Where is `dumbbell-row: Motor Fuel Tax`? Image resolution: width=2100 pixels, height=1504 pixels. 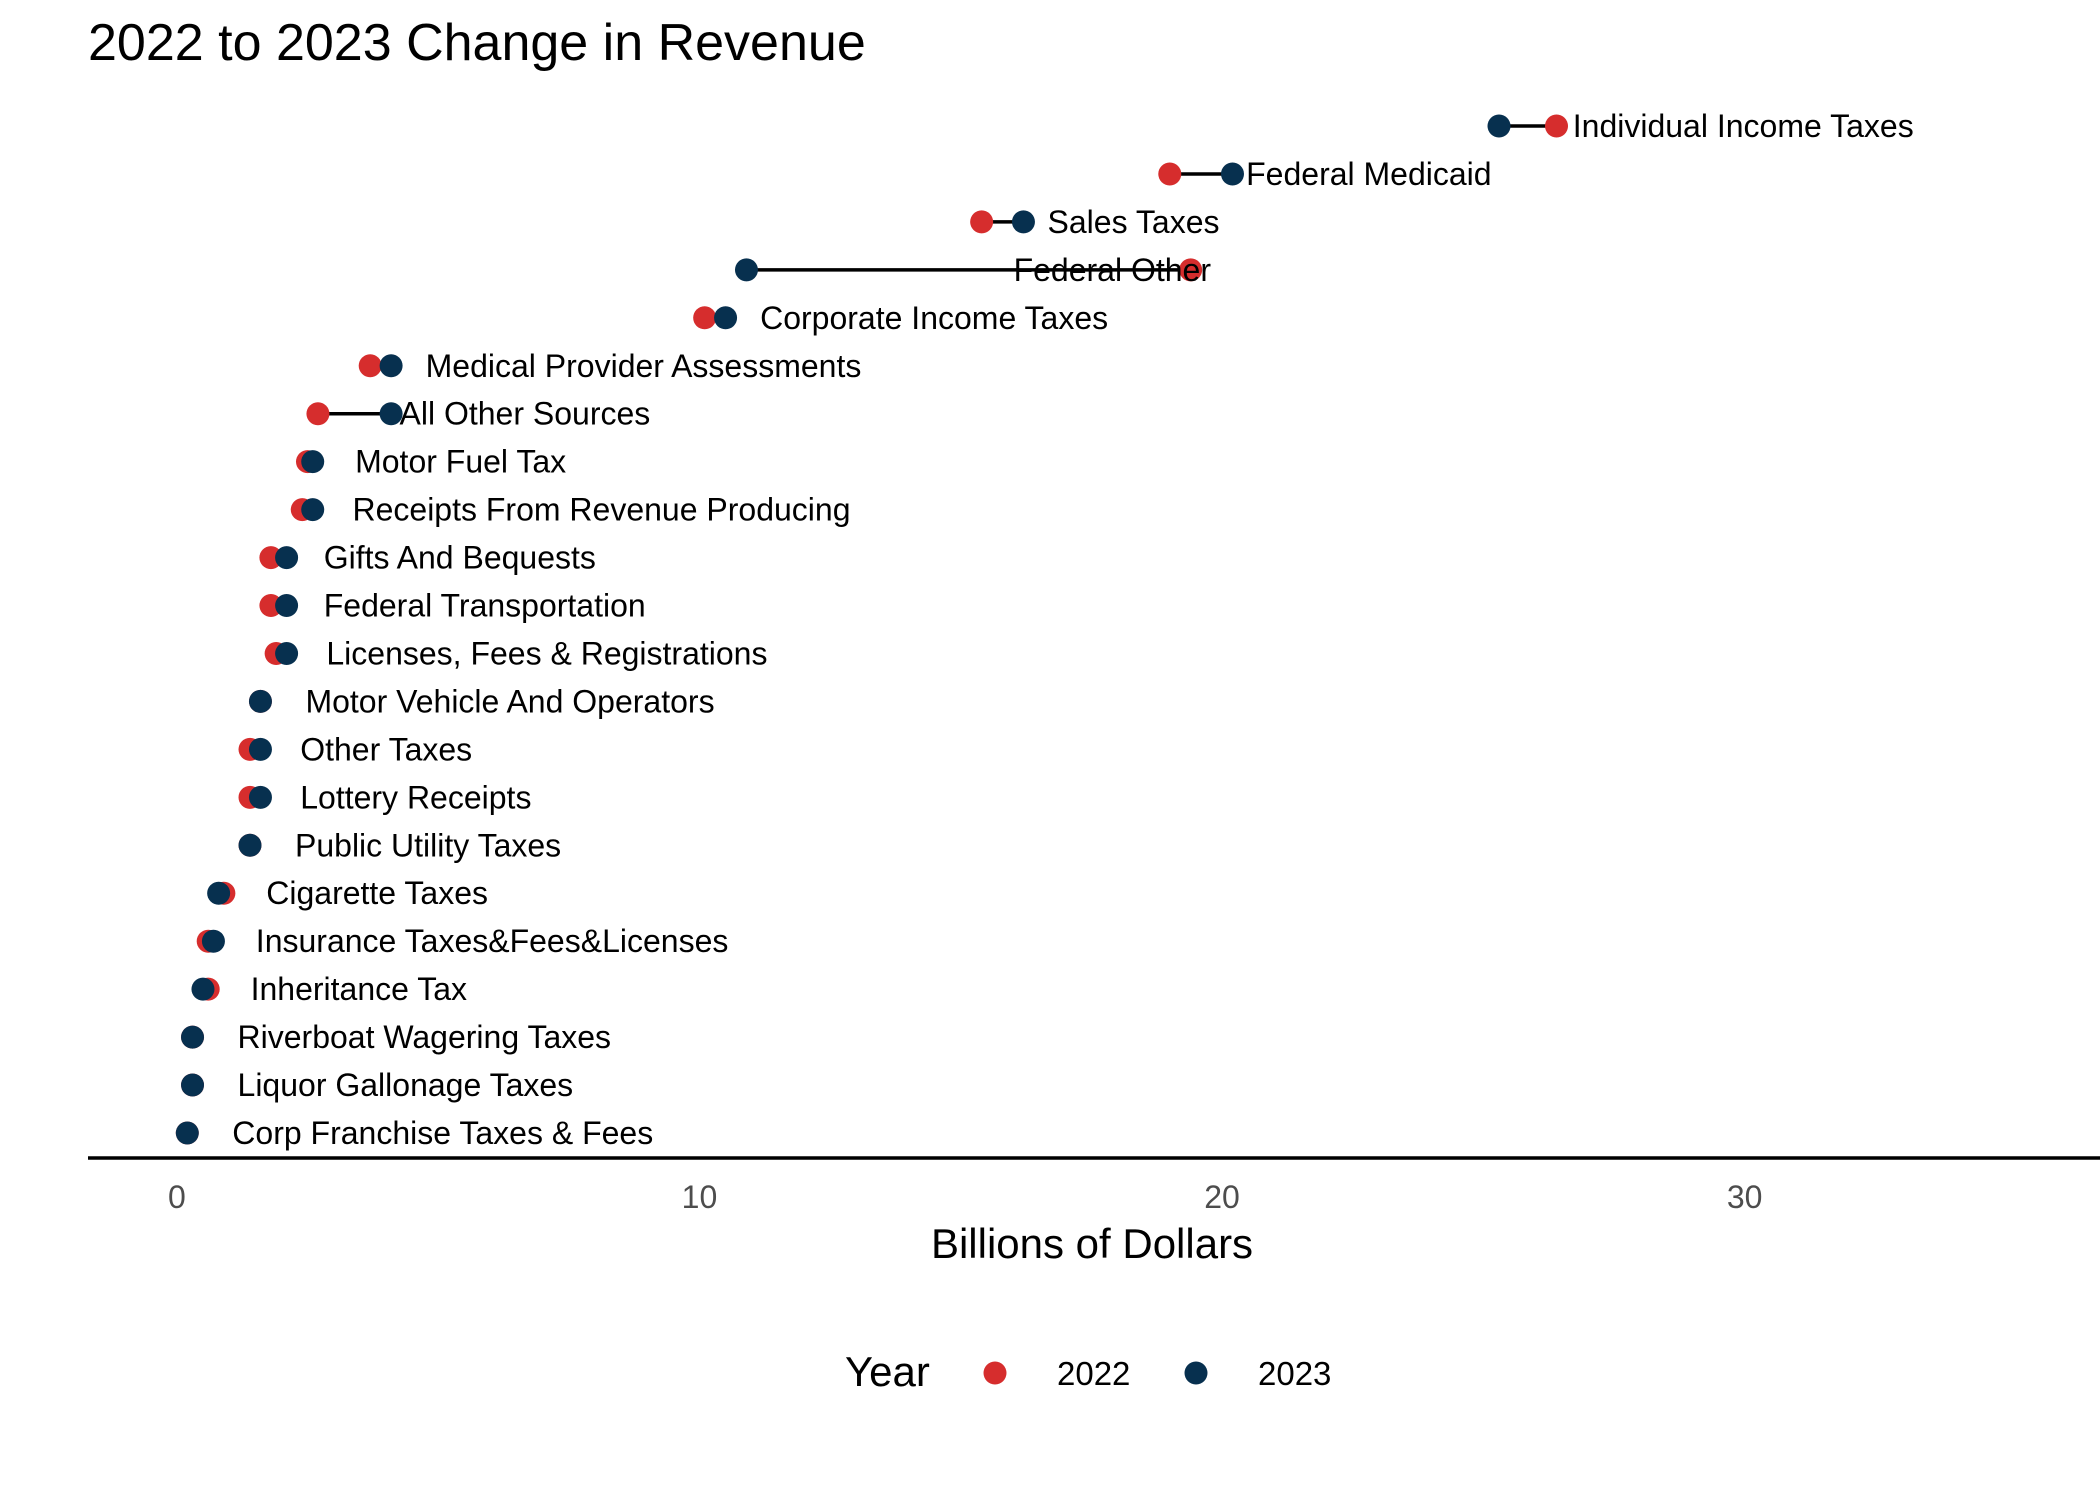 dumbbell-row: Motor Fuel Tax is located at coordinates (430, 462).